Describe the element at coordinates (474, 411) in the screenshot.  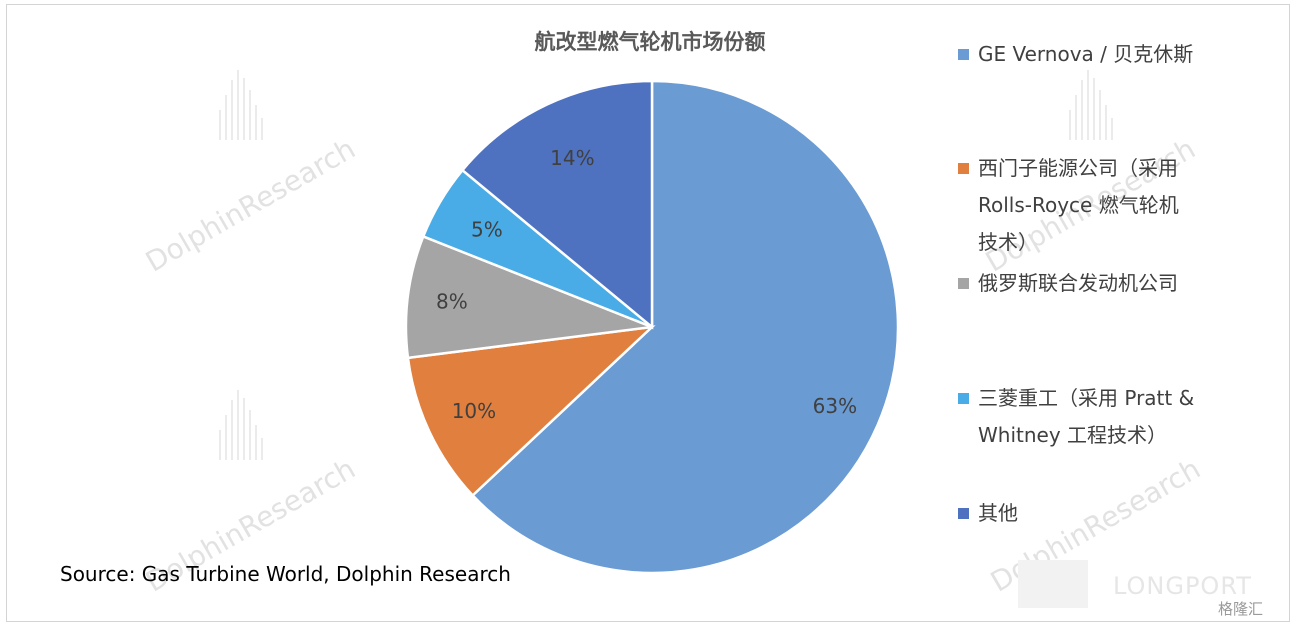
I see `data-label: 10%` at that location.